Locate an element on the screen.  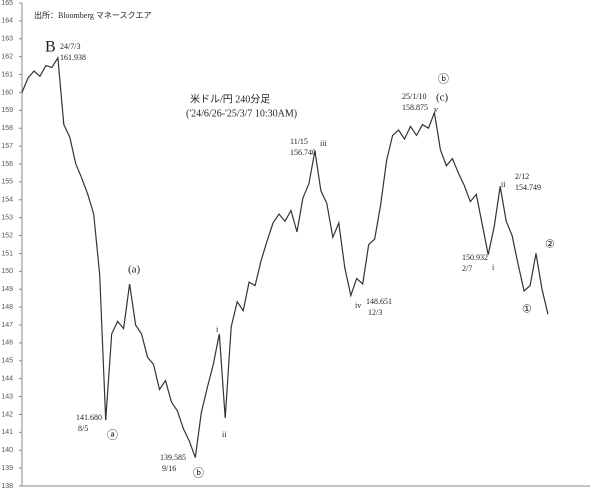
y-tick-label: 157 is located at coordinates (7, 146).